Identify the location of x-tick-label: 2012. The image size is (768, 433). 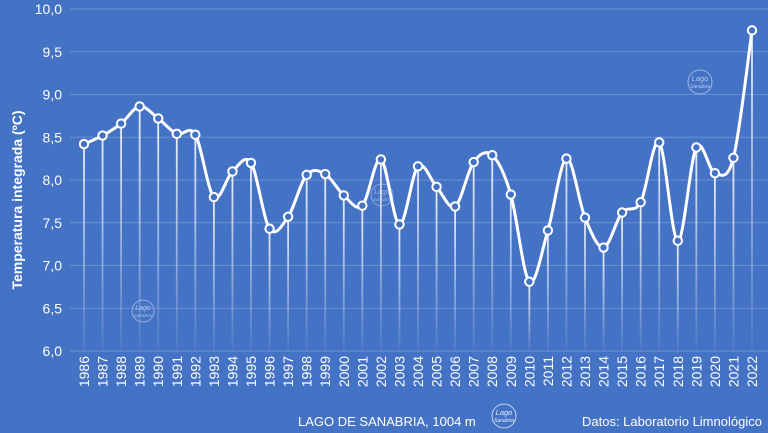
(566, 371).